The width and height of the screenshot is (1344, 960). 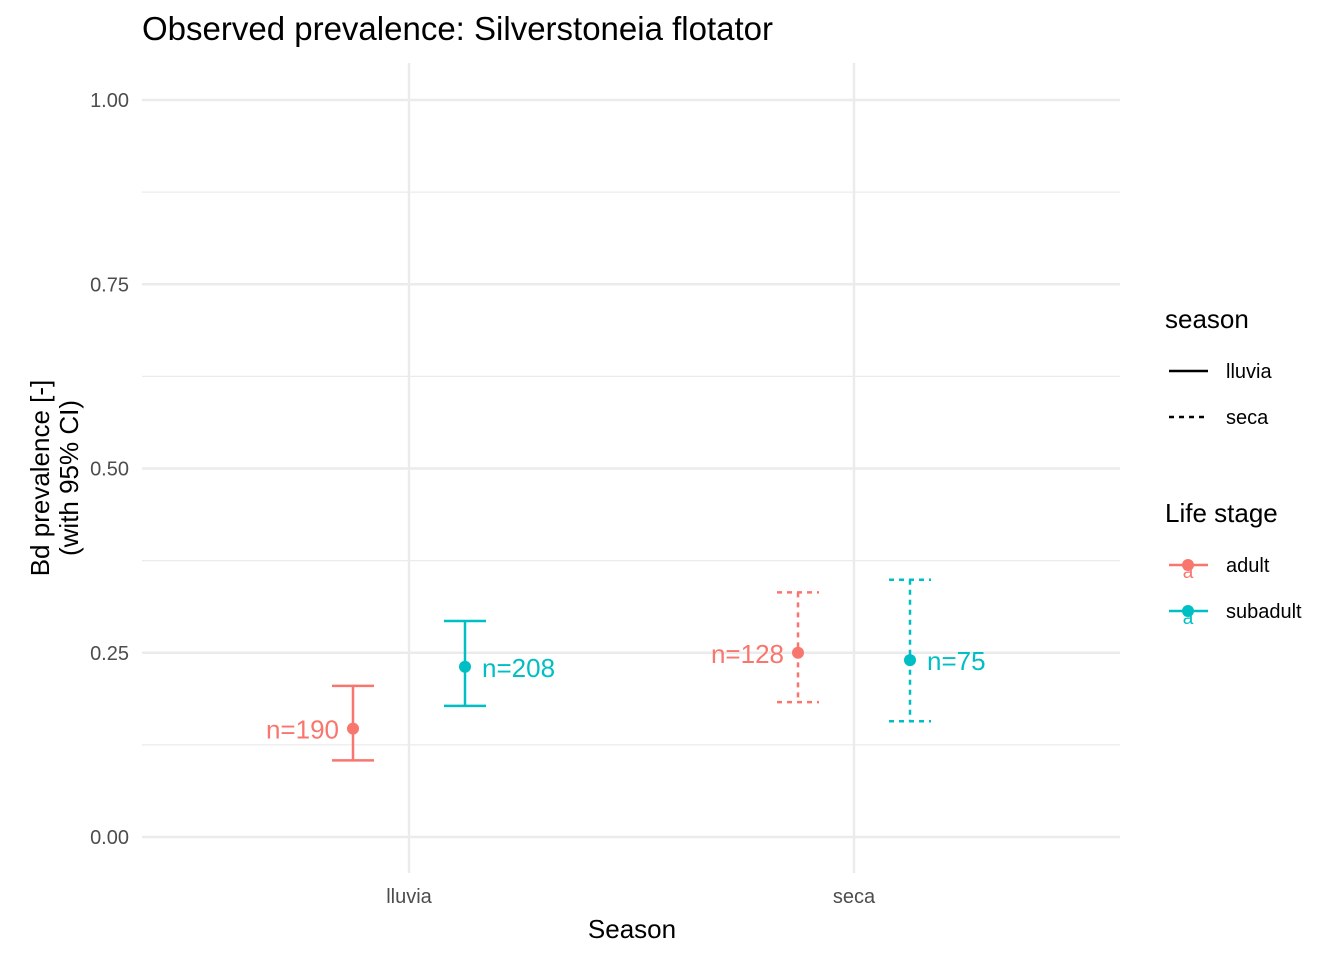 I want to click on legend-label-adult: adult, so click(x=1248, y=566).